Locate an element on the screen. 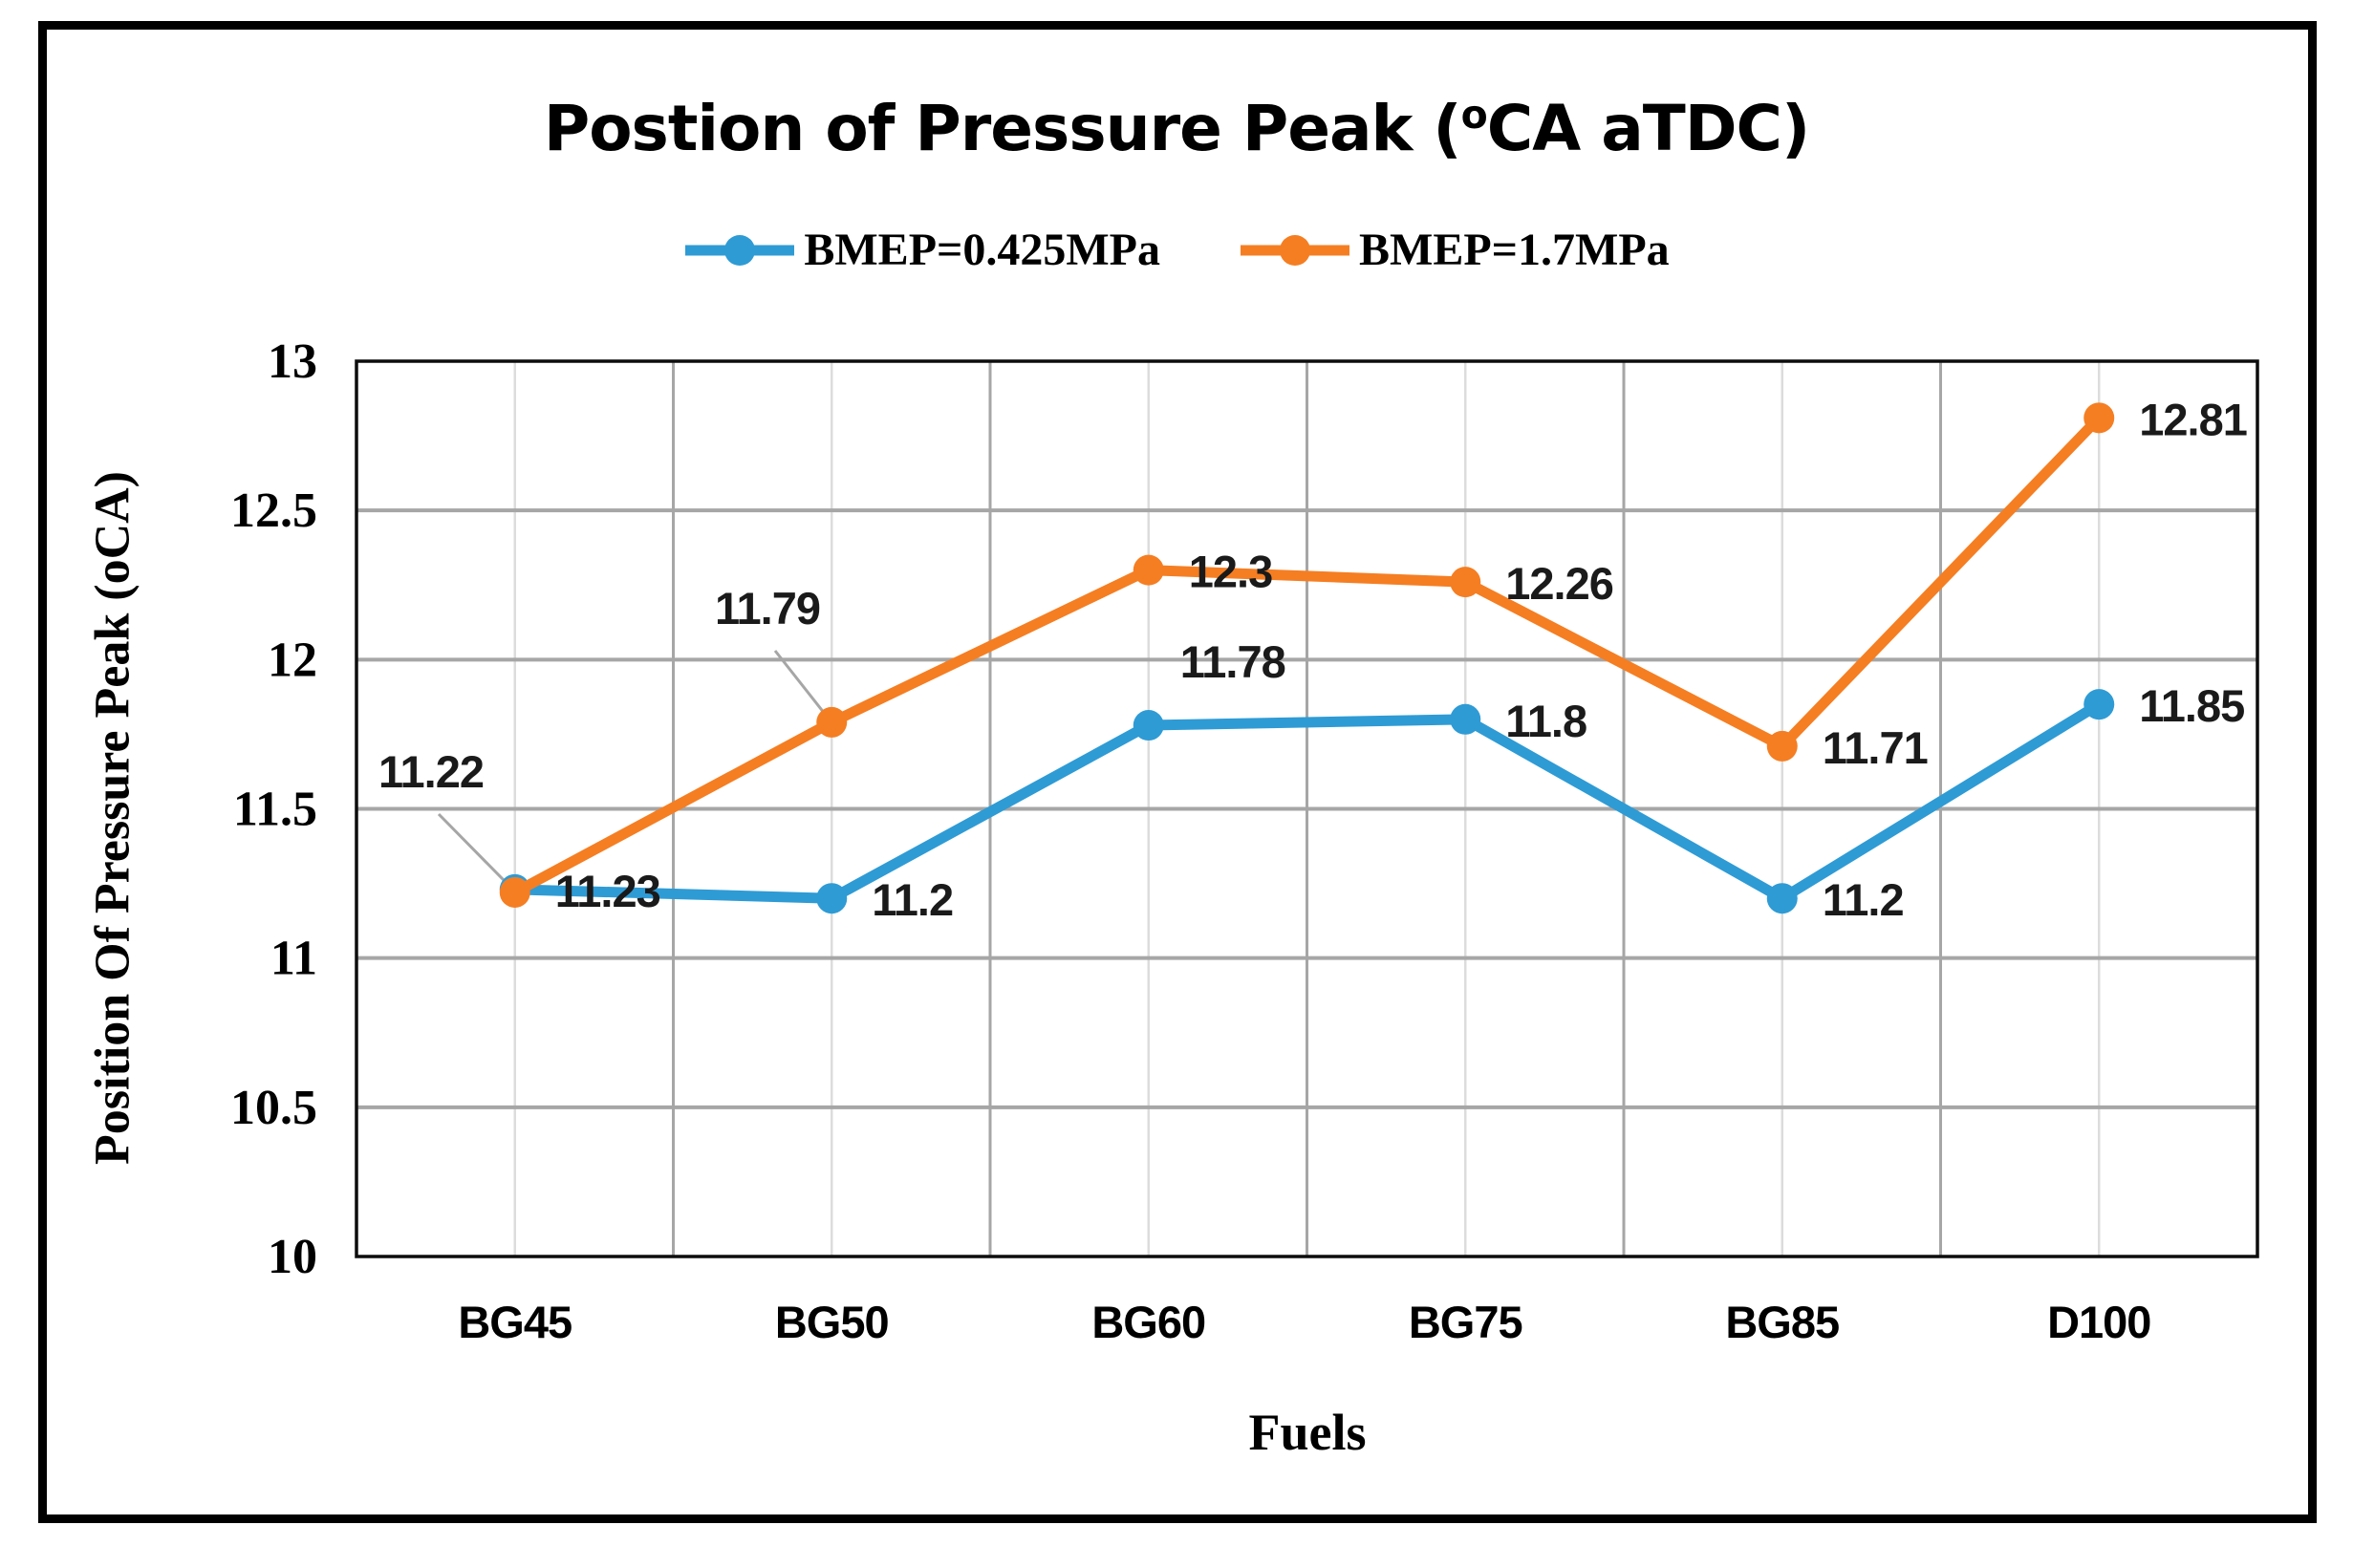 The height and width of the screenshot is (1568, 2353). data-point-label: 11.79 is located at coordinates (767, 608).